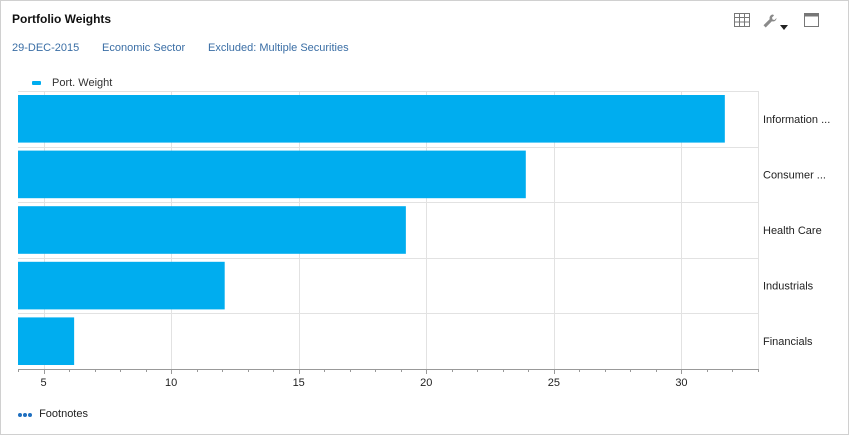 This screenshot has width=849, height=435. Describe the element at coordinates (784, 27) in the screenshot. I see `dropdown-caret-icon` at that location.